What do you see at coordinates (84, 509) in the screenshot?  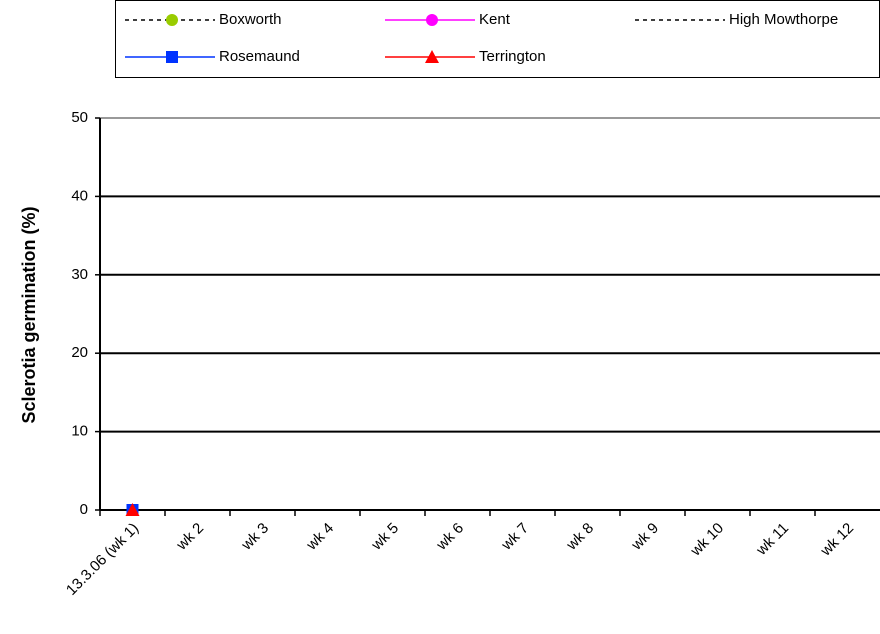 I see `y-tick-label: 0` at bounding box center [84, 509].